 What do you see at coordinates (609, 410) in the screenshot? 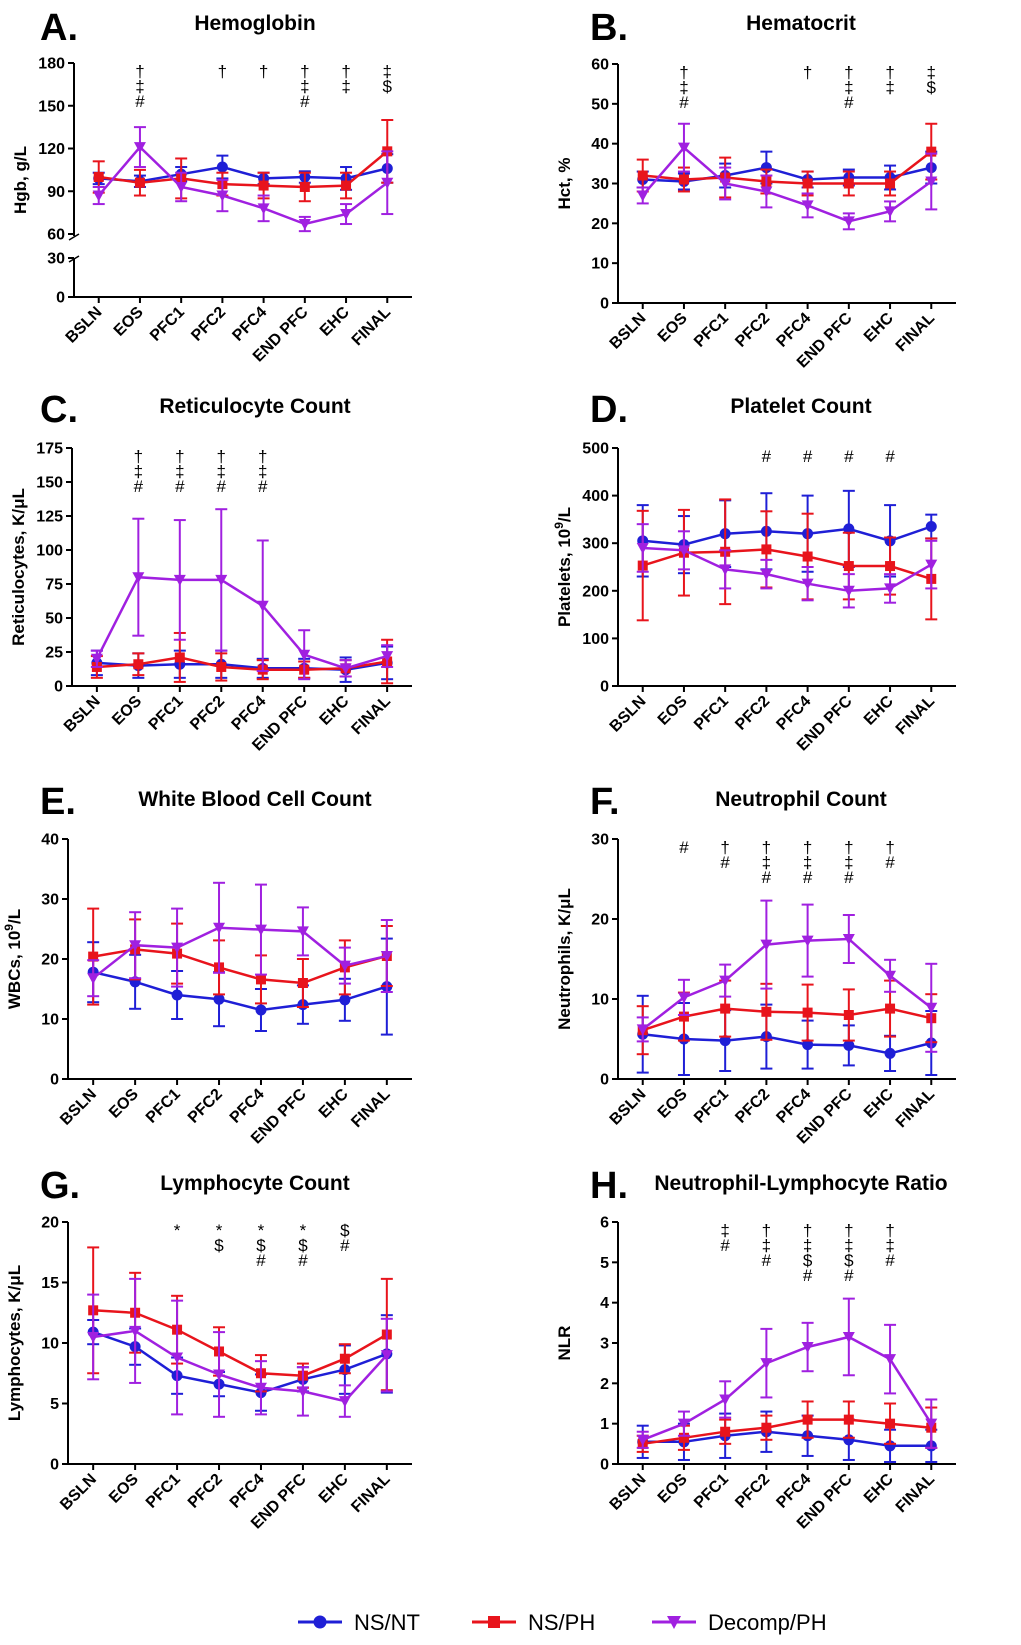
I see `panel-letter: D.` at bounding box center [609, 410].